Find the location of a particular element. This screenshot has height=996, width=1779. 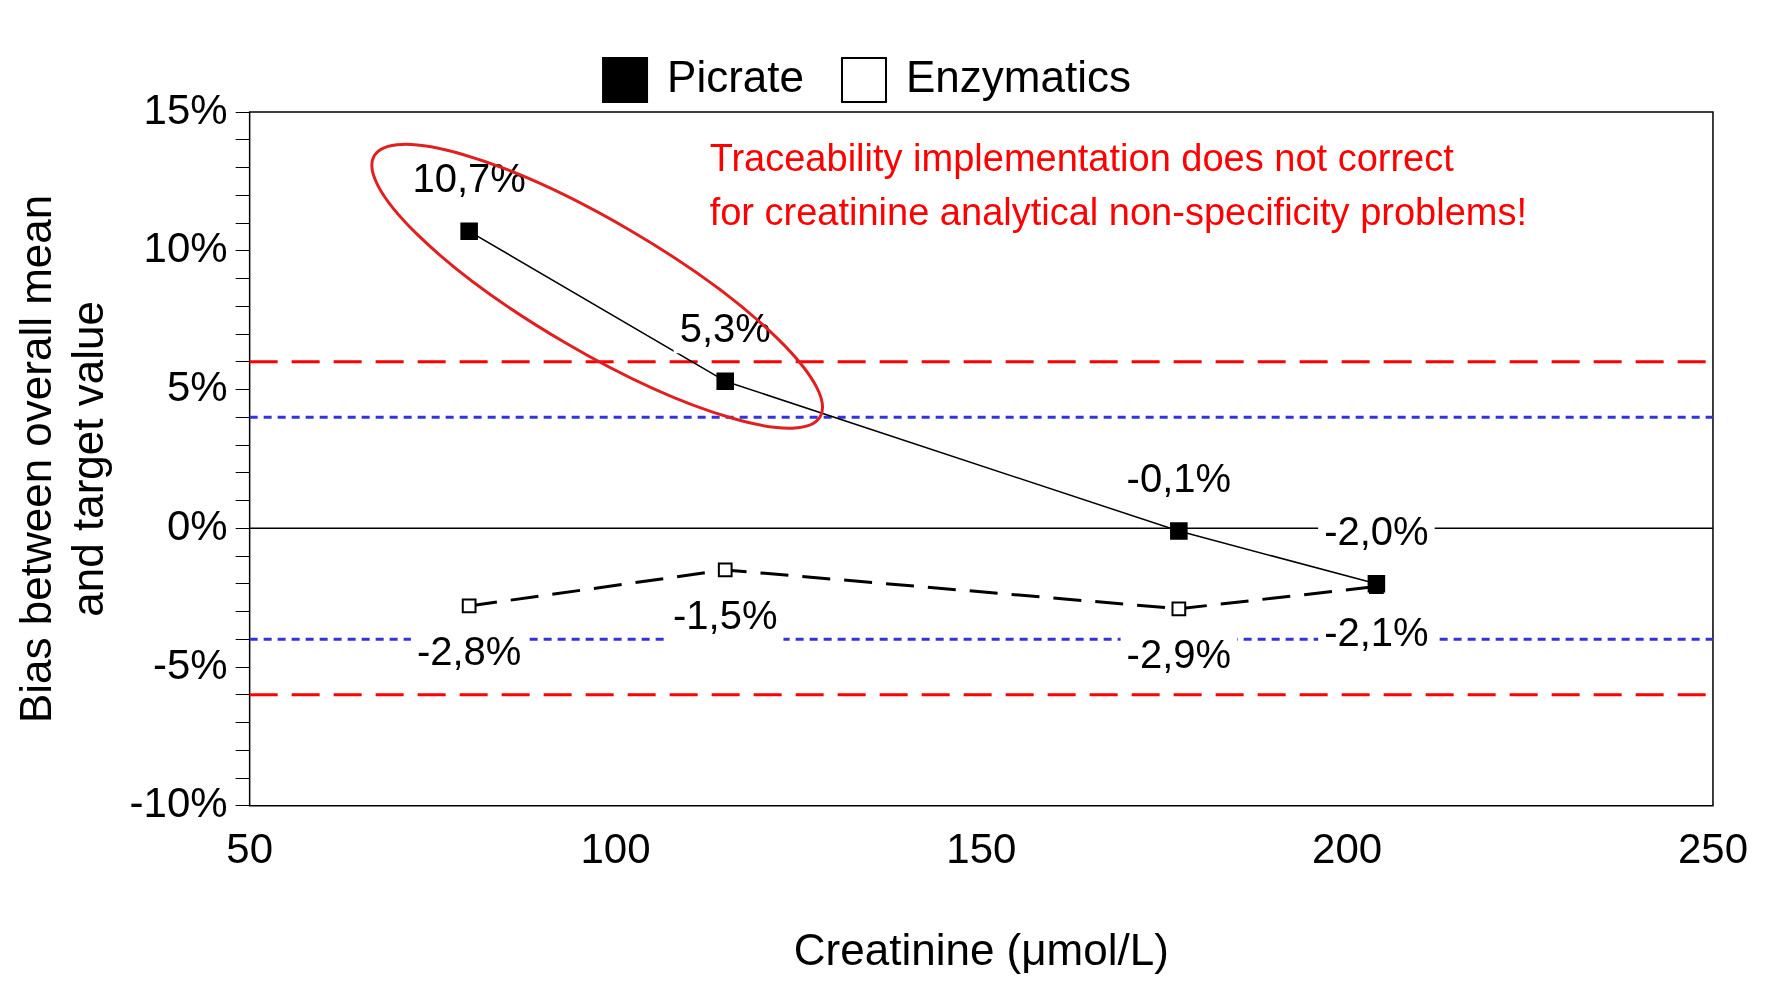

data-label: -2,0% is located at coordinates (1376, 530).